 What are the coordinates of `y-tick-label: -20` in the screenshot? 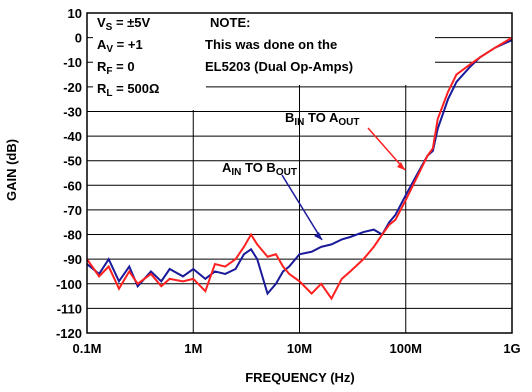 It's located at (72, 87).